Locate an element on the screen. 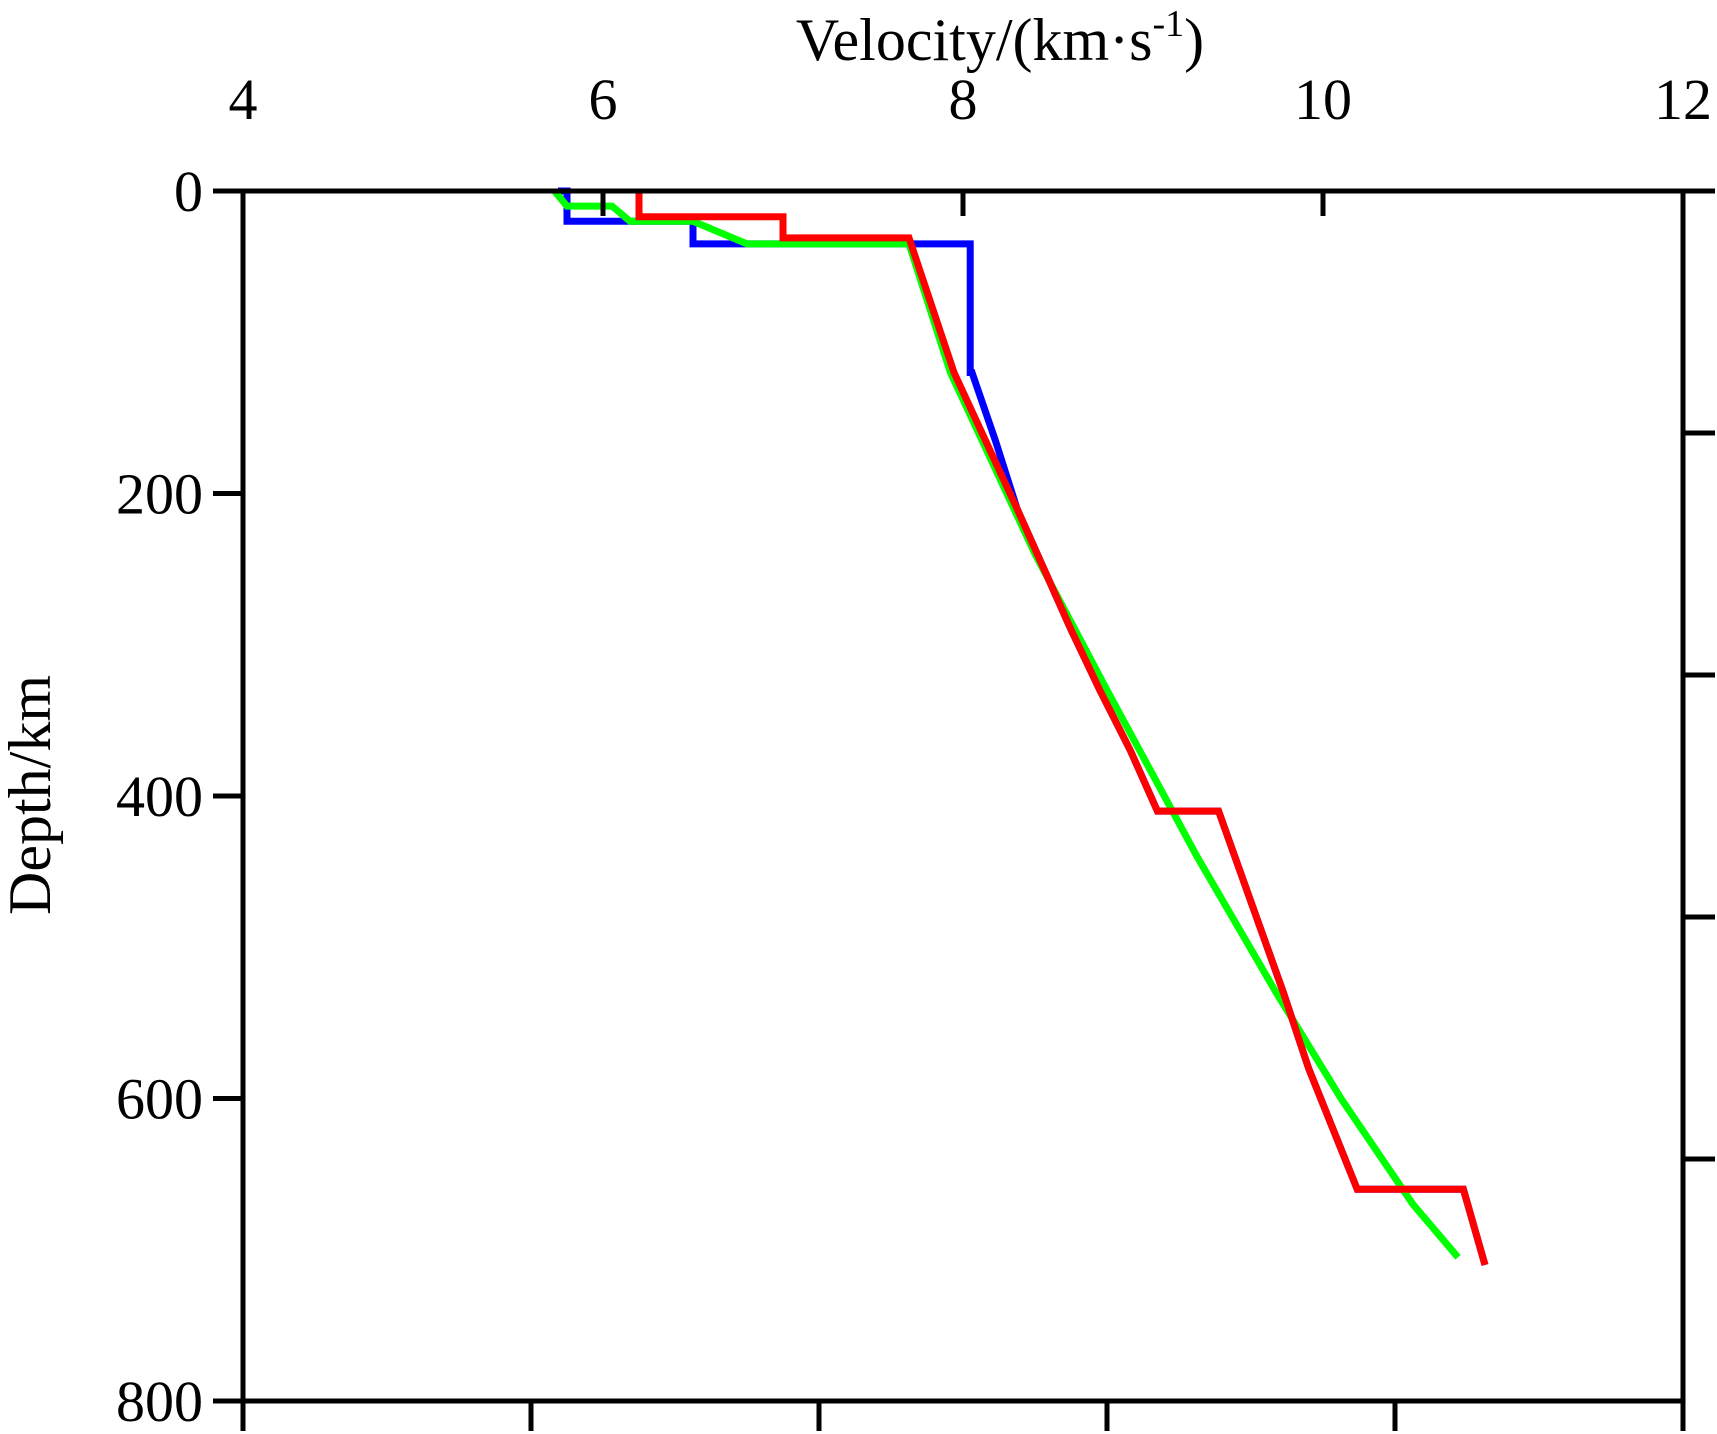  x-axis-title: Velocity/(km·s-1) is located at coordinates (1000, 38).